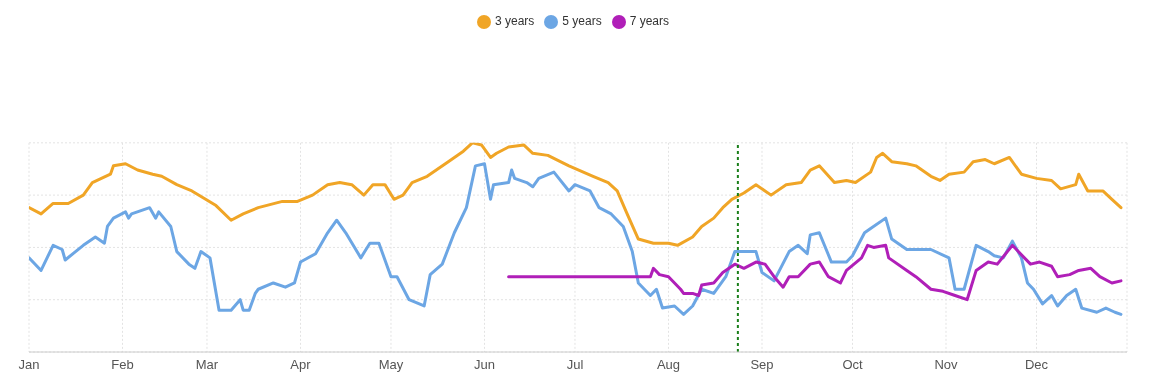 The height and width of the screenshot is (390, 1155). I want to click on x-tick-label: Jun, so click(484, 365).